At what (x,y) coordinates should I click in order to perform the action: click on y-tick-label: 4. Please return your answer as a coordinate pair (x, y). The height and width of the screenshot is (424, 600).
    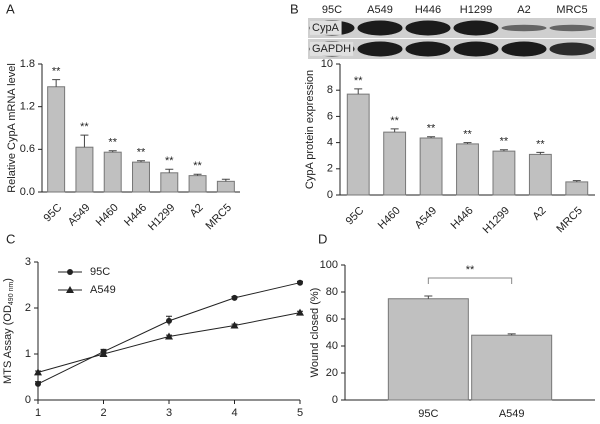
    Looking at the image, I should click on (330, 143).